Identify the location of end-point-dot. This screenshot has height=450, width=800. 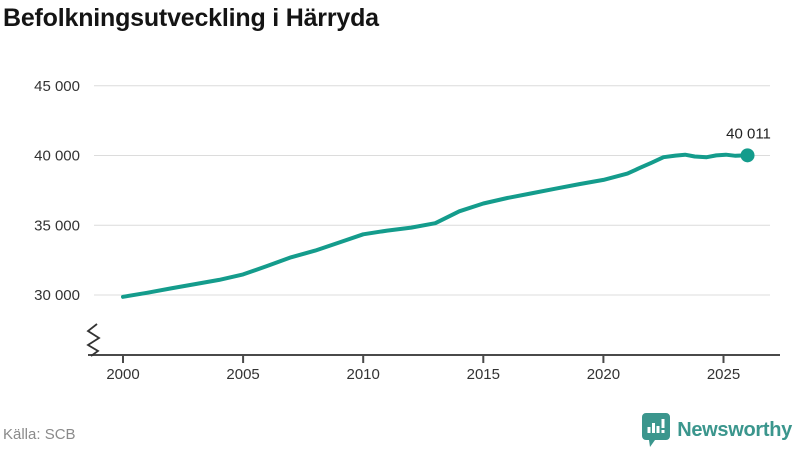
(747, 155).